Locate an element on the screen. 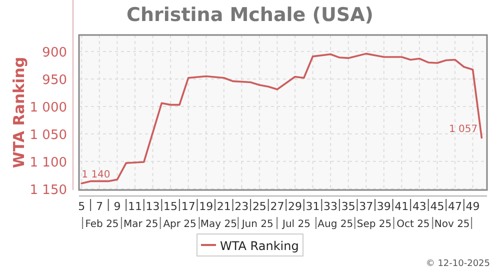 The width and height of the screenshot is (500, 270). x-tick-label: 5 is located at coordinates (82, 206).